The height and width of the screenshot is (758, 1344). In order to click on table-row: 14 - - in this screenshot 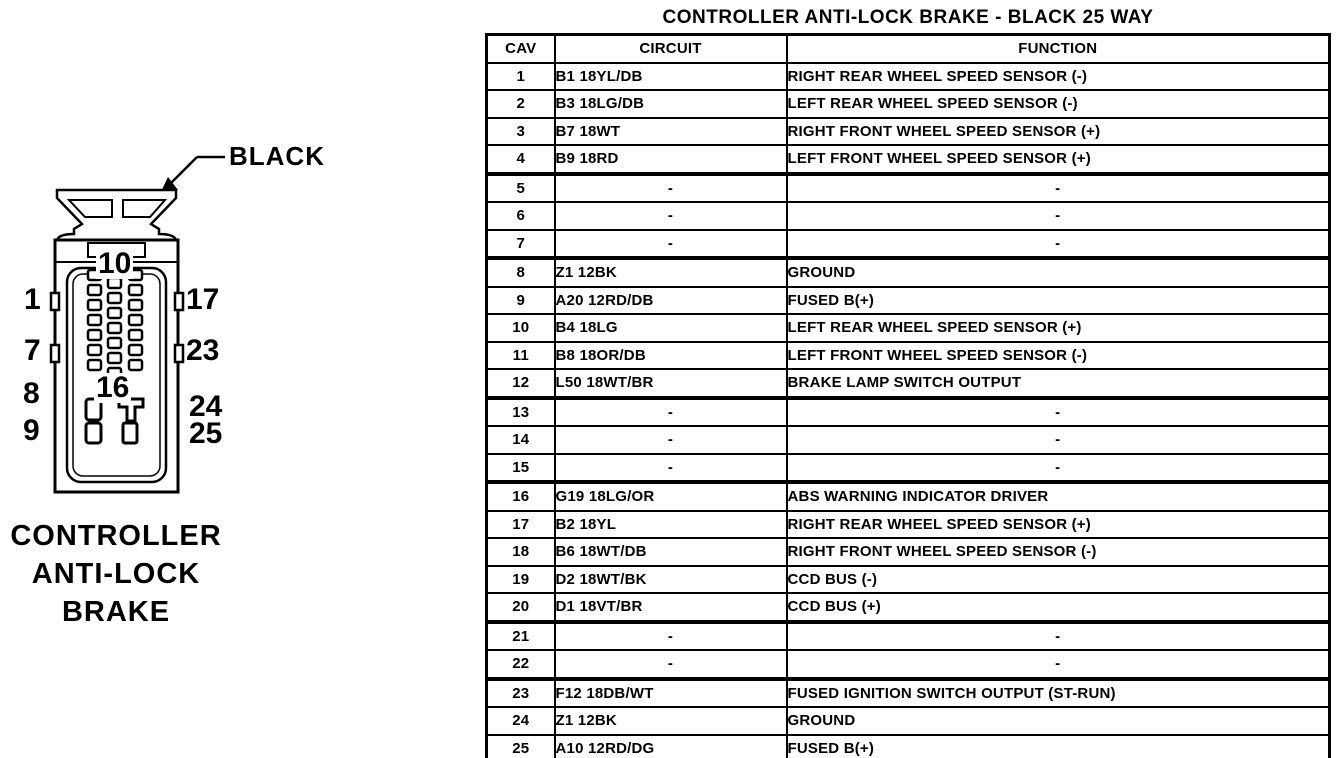, I will do `click(908, 440)`.